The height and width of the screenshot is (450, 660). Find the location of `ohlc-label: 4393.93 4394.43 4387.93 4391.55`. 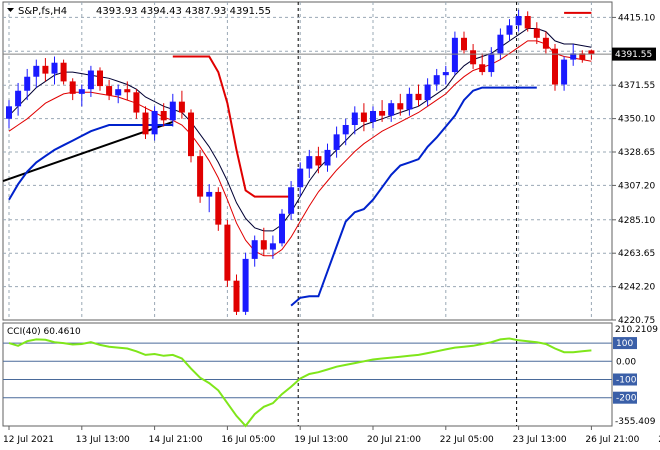

ohlc-label: 4393.93 4394.43 4387.93 4391.55 is located at coordinates (183, 11).